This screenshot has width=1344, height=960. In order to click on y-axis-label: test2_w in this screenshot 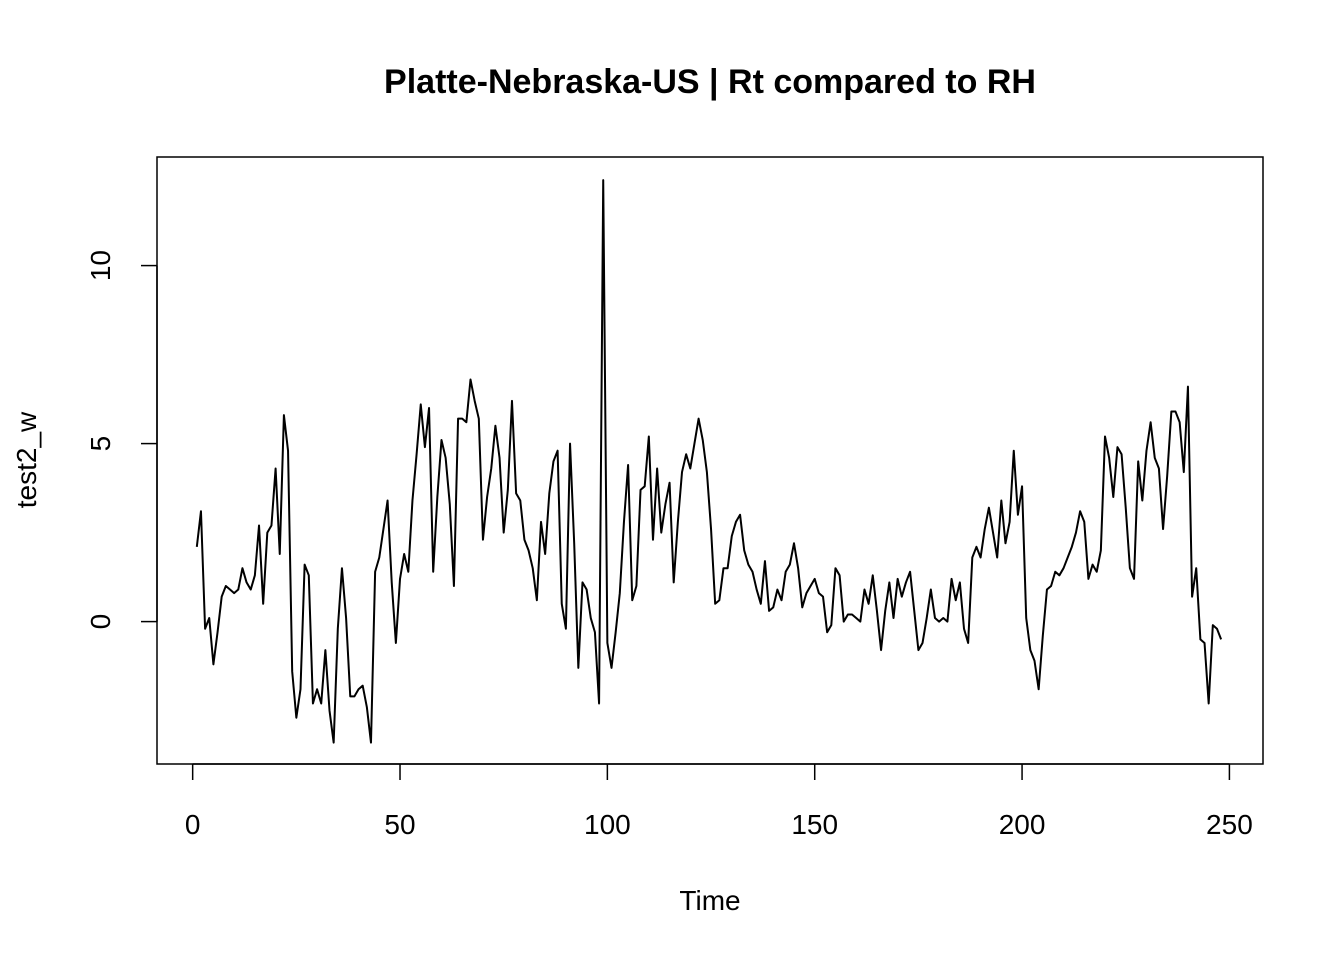, I will do `click(26, 459)`.